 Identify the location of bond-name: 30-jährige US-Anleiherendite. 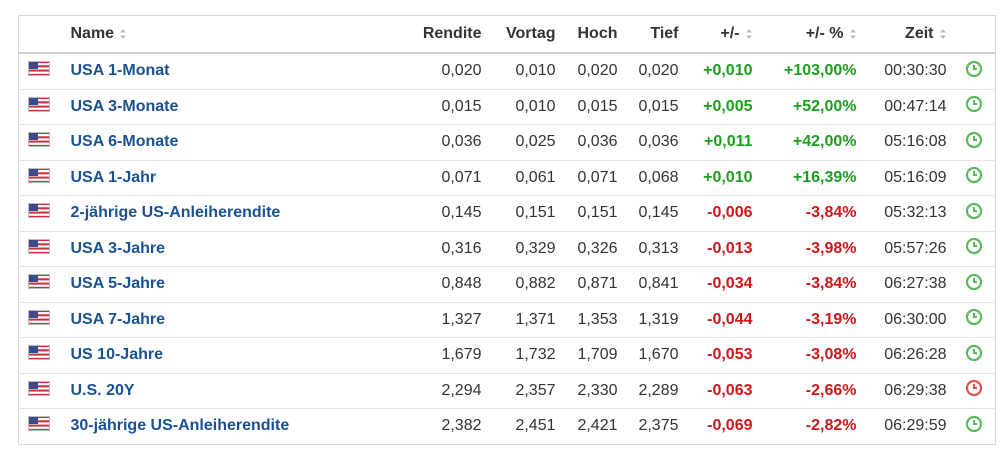
(233, 426).